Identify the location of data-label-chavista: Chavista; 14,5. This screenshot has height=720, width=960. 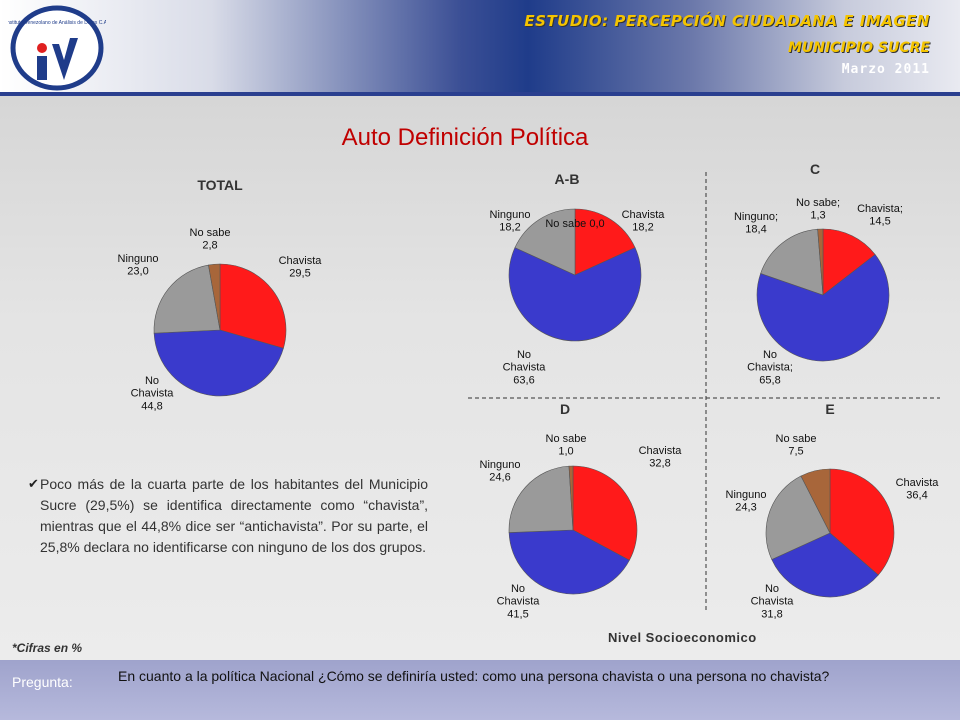
(880, 215).